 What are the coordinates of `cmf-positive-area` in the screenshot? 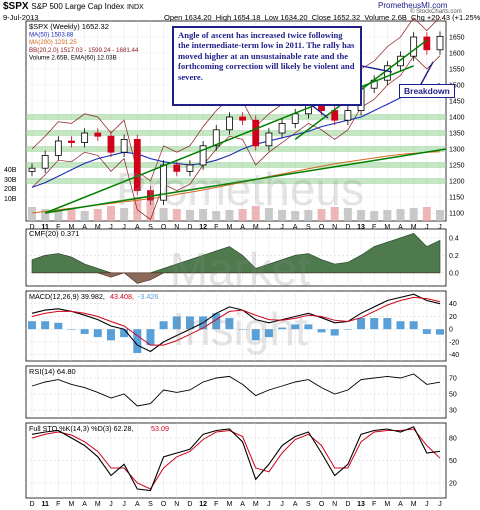 It's located at (236, 253).